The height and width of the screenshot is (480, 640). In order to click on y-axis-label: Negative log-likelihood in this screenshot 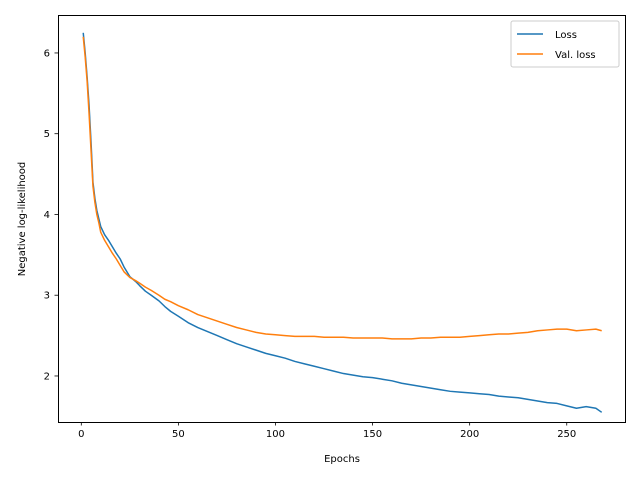, I will do `click(22, 219)`.